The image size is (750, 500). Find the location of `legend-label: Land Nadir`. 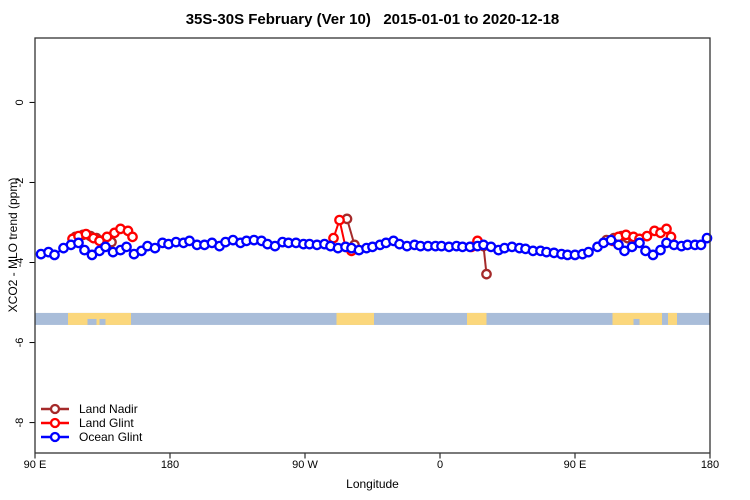

legend-label: Land Nadir is located at coordinates (108, 409).